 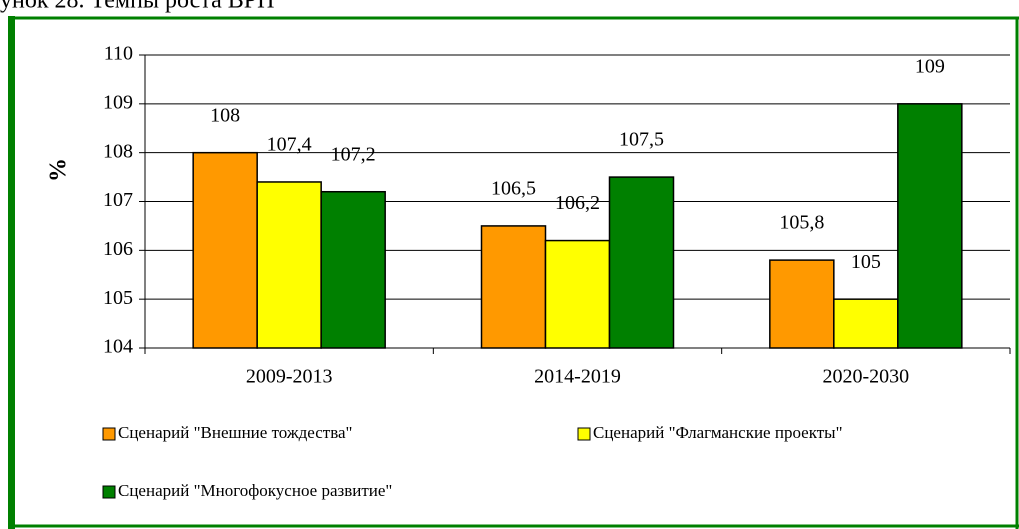 I want to click on legend-label: Сценарий "Многофокусное развитие", so click(x=255, y=490).